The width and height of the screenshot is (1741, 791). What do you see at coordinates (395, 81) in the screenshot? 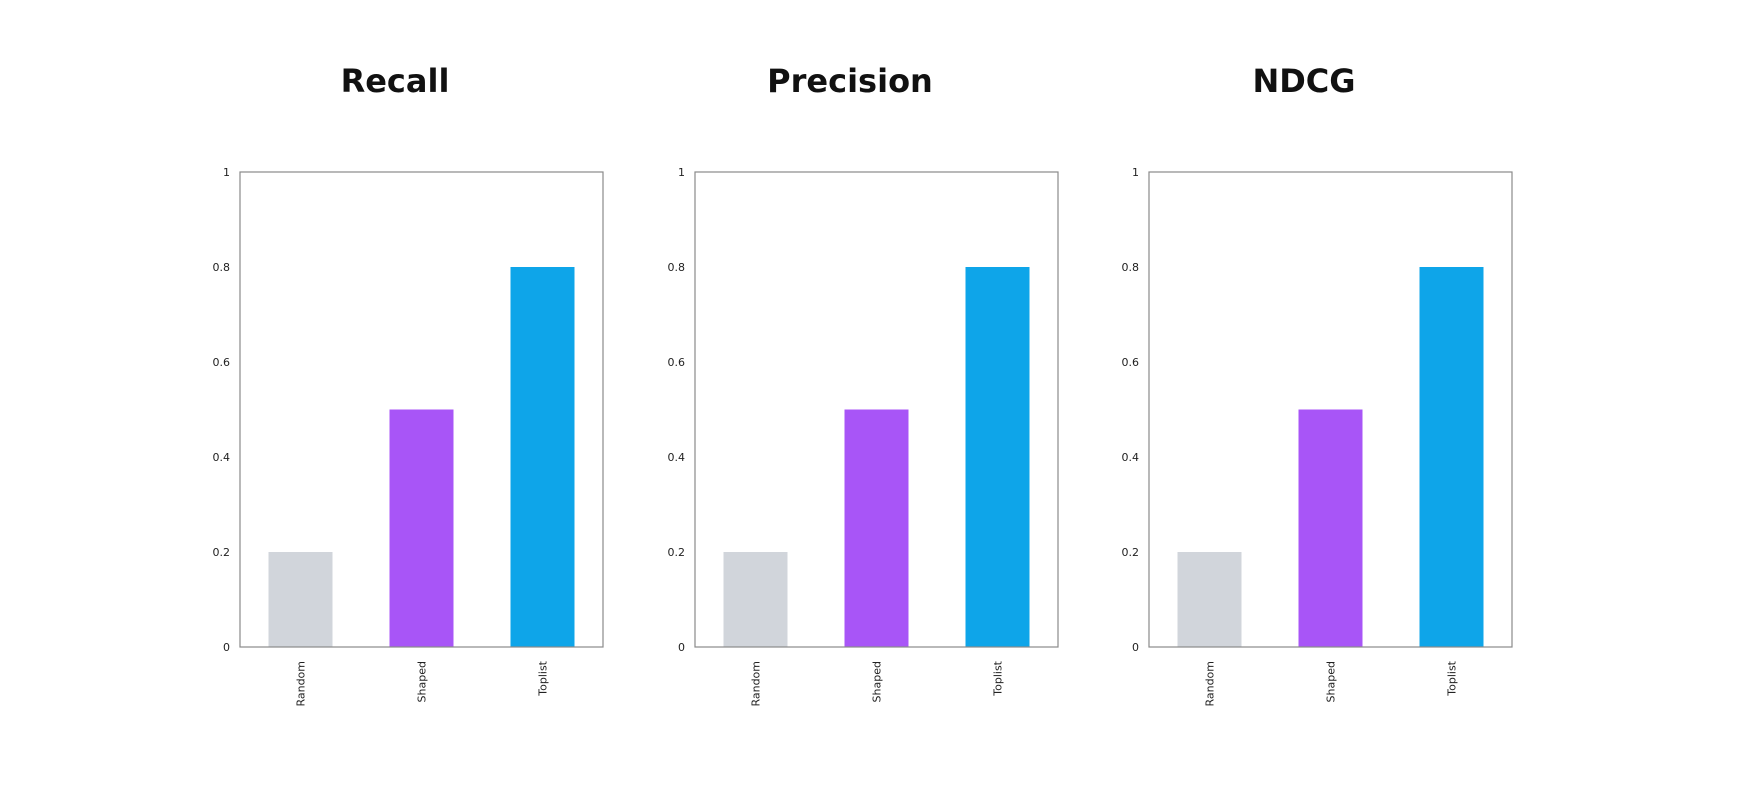
I see `chart-title: Recall` at bounding box center [395, 81].